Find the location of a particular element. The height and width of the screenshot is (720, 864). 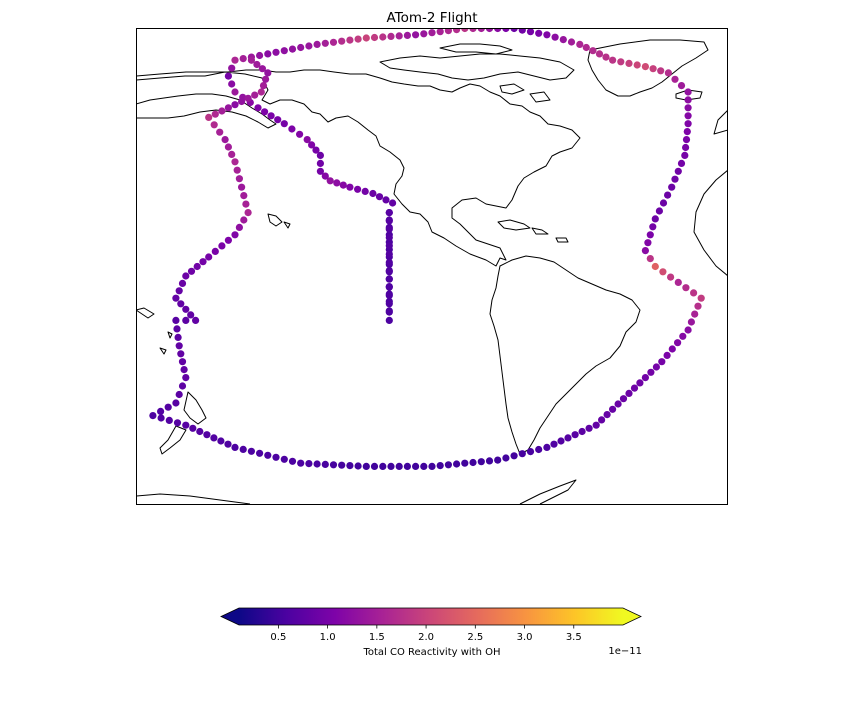

arctic-islands-coastline is located at coordinates (477, 73).